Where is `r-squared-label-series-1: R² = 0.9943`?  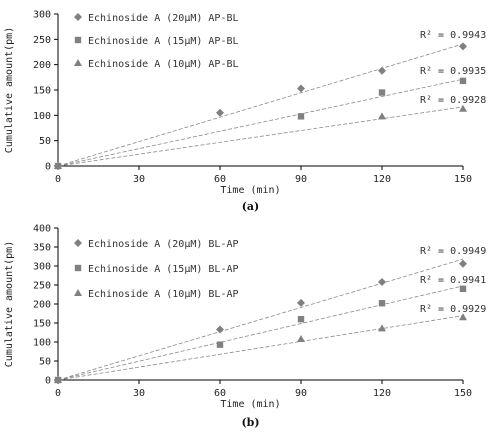 r-squared-label-series-1: R² = 0.9943 is located at coordinates (453, 35).